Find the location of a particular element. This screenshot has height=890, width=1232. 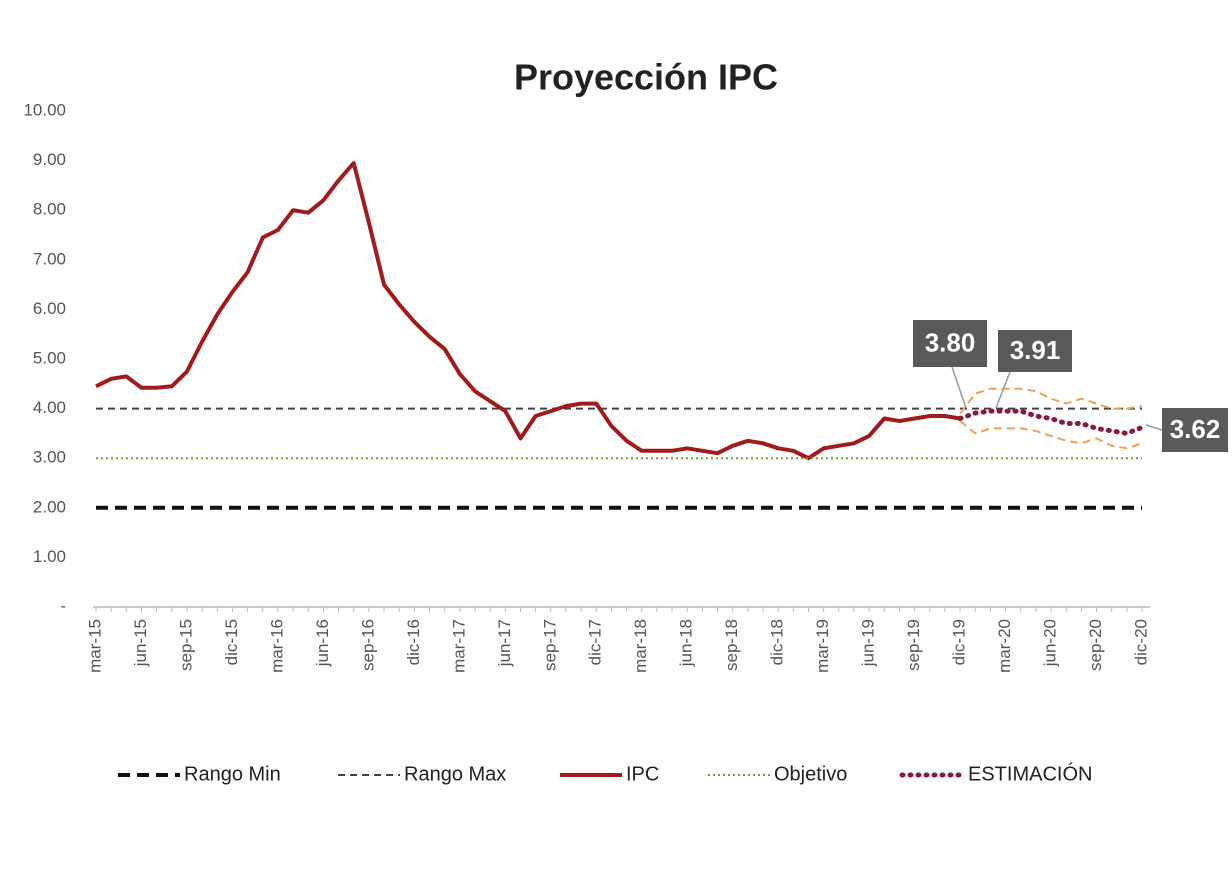

x-tick-label: jun-18 is located at coordinates (686, 643).